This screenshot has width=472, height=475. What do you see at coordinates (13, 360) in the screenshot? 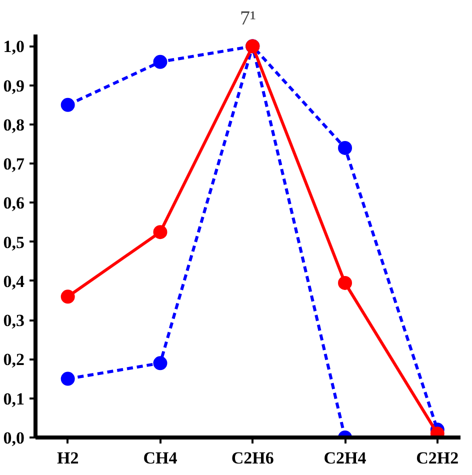
I see `y-tick-label: 0,2` at bounding box center [13, 360].